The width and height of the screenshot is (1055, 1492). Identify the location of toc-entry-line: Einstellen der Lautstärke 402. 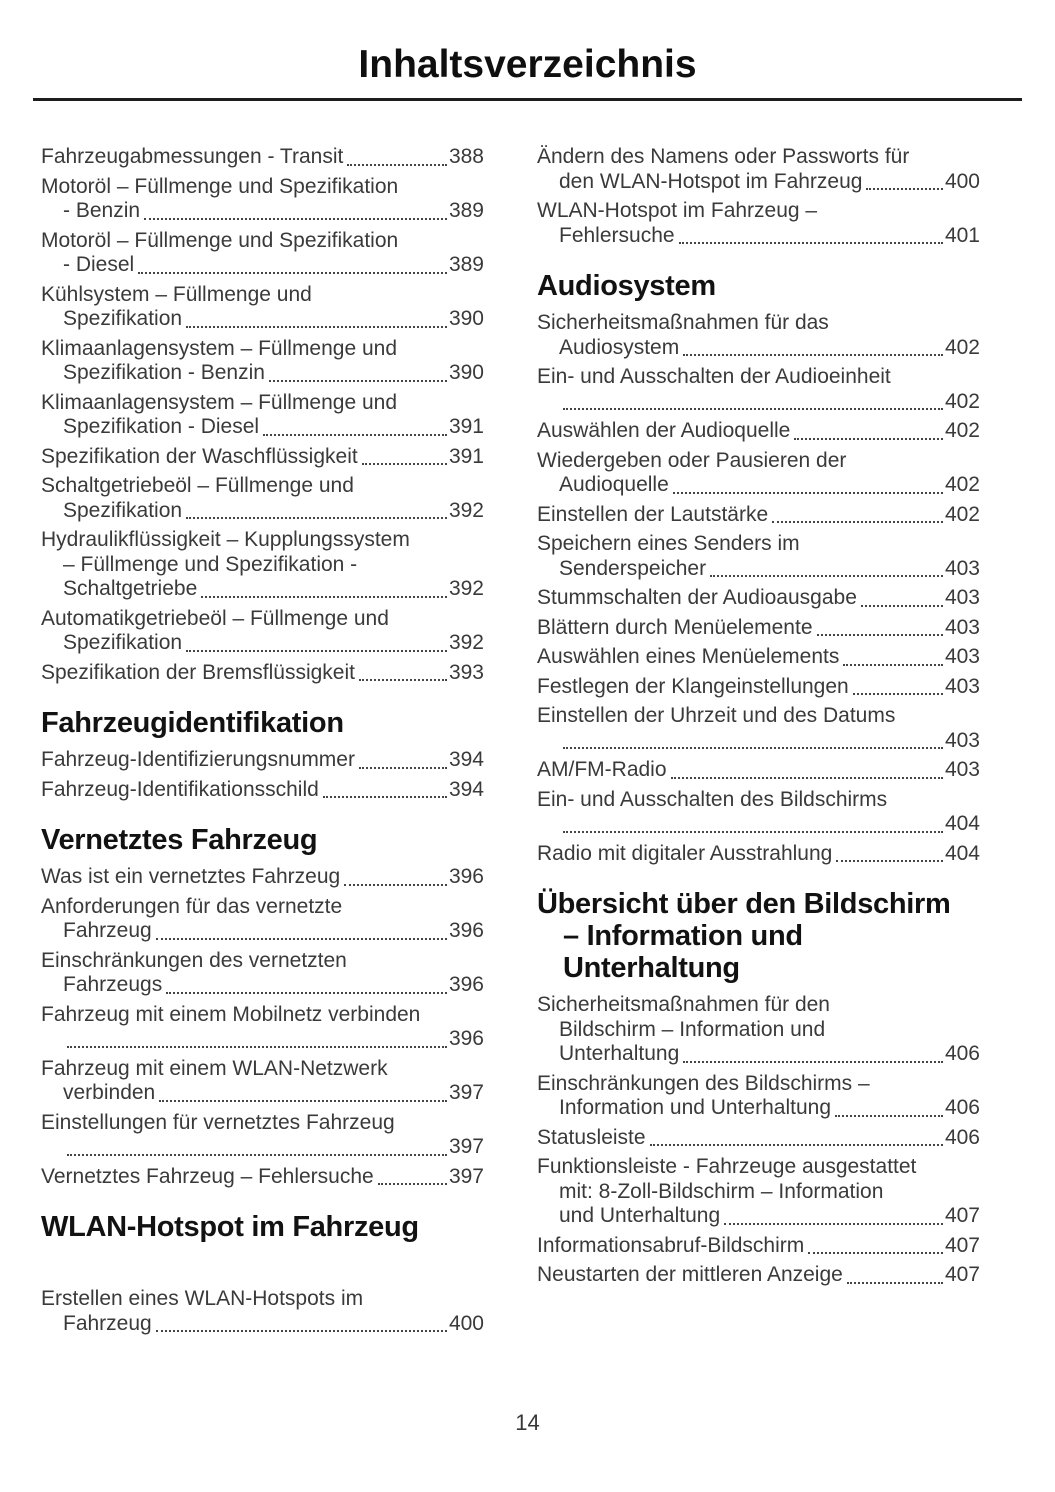
(758, 515).